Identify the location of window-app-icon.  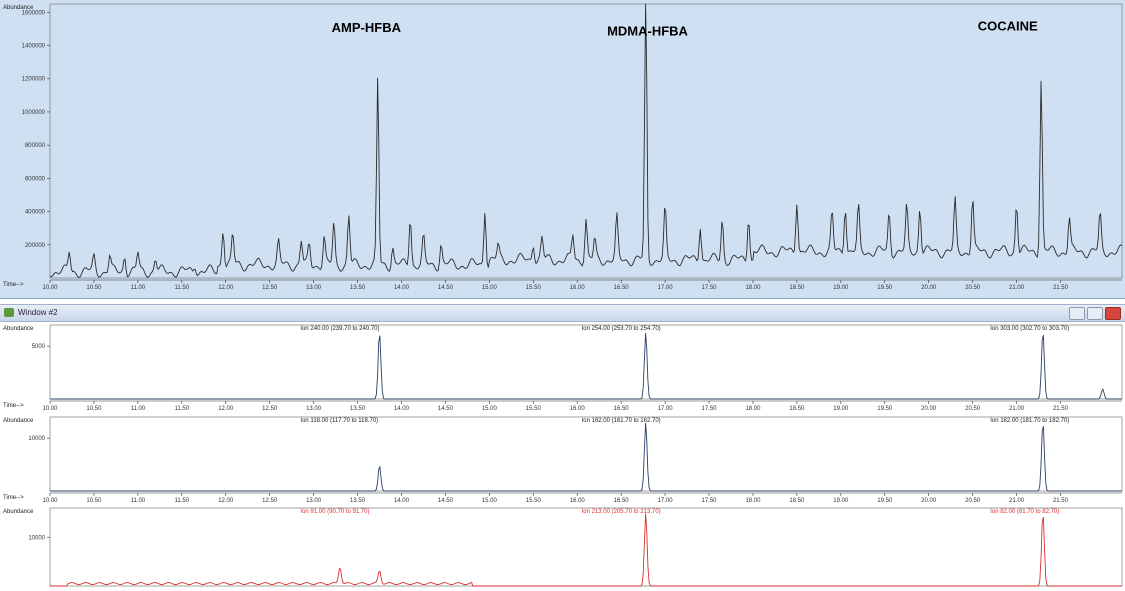
(9, 312).